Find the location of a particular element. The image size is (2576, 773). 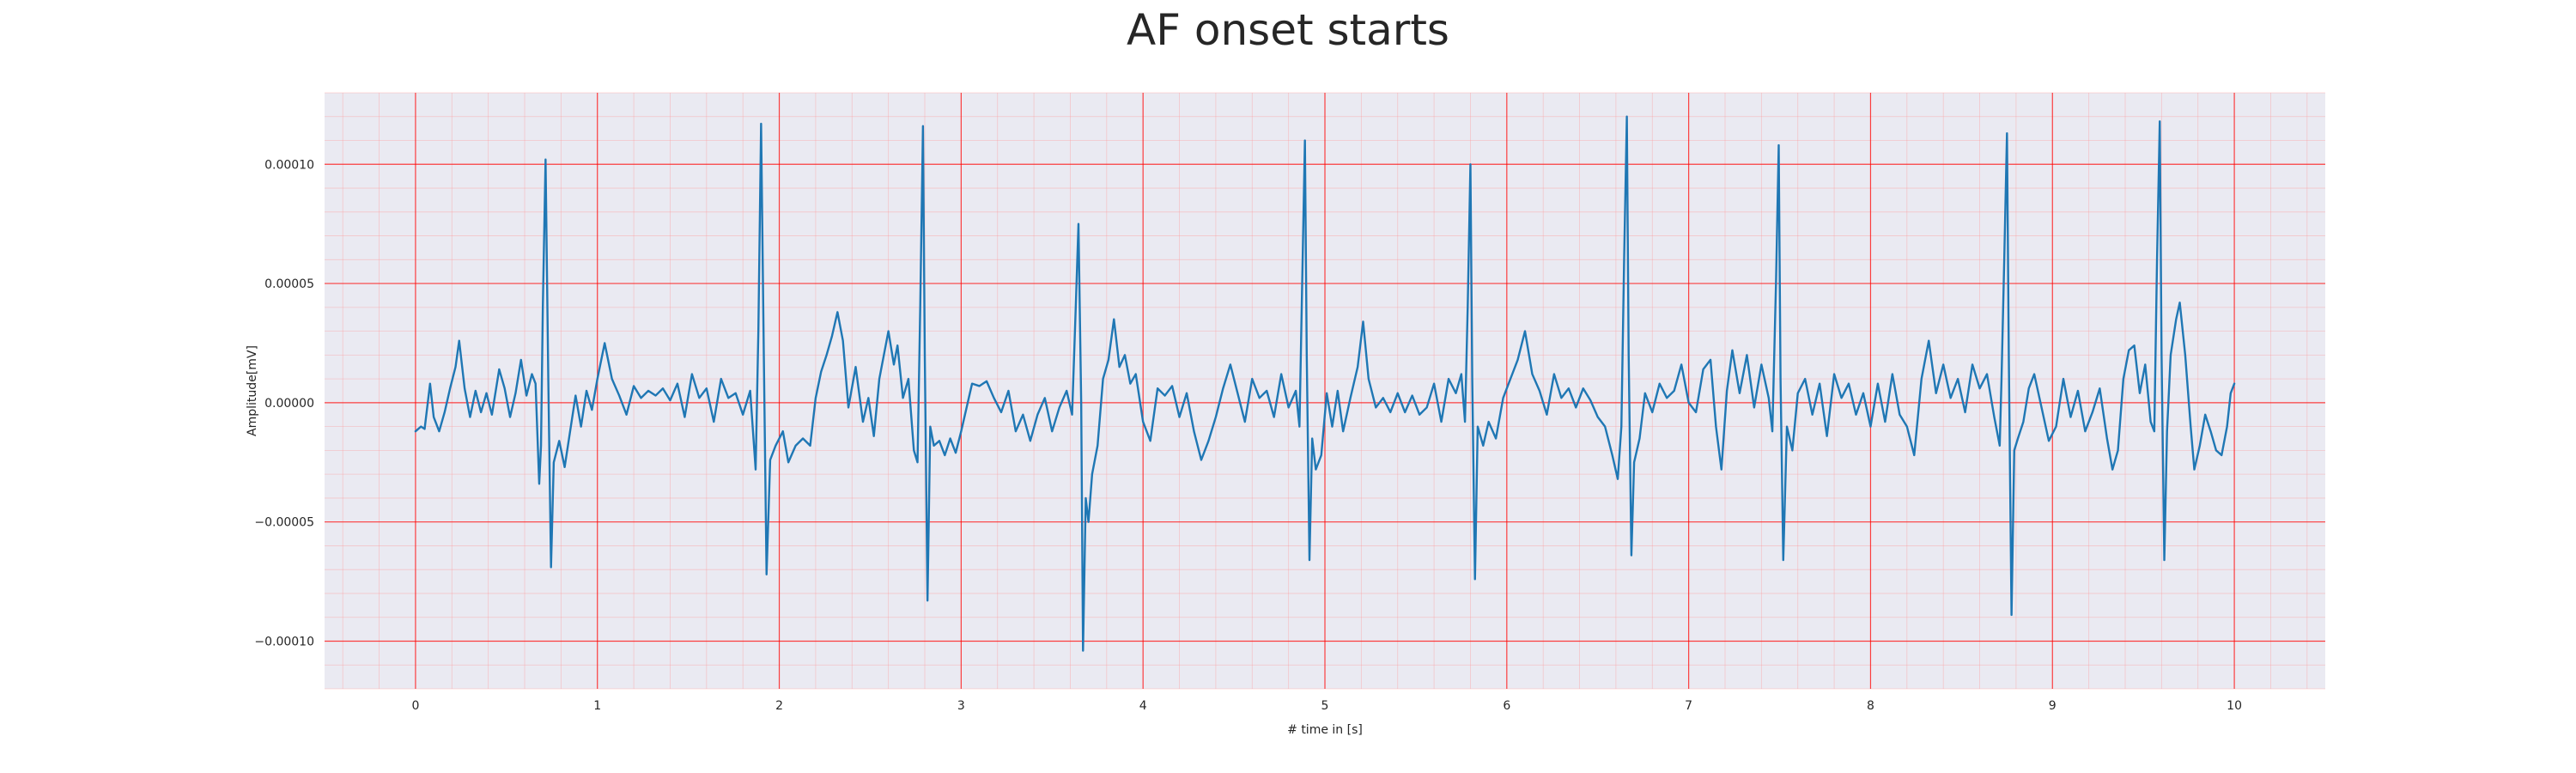

x-tick-label: 1 is located at coordinates (597, 706).